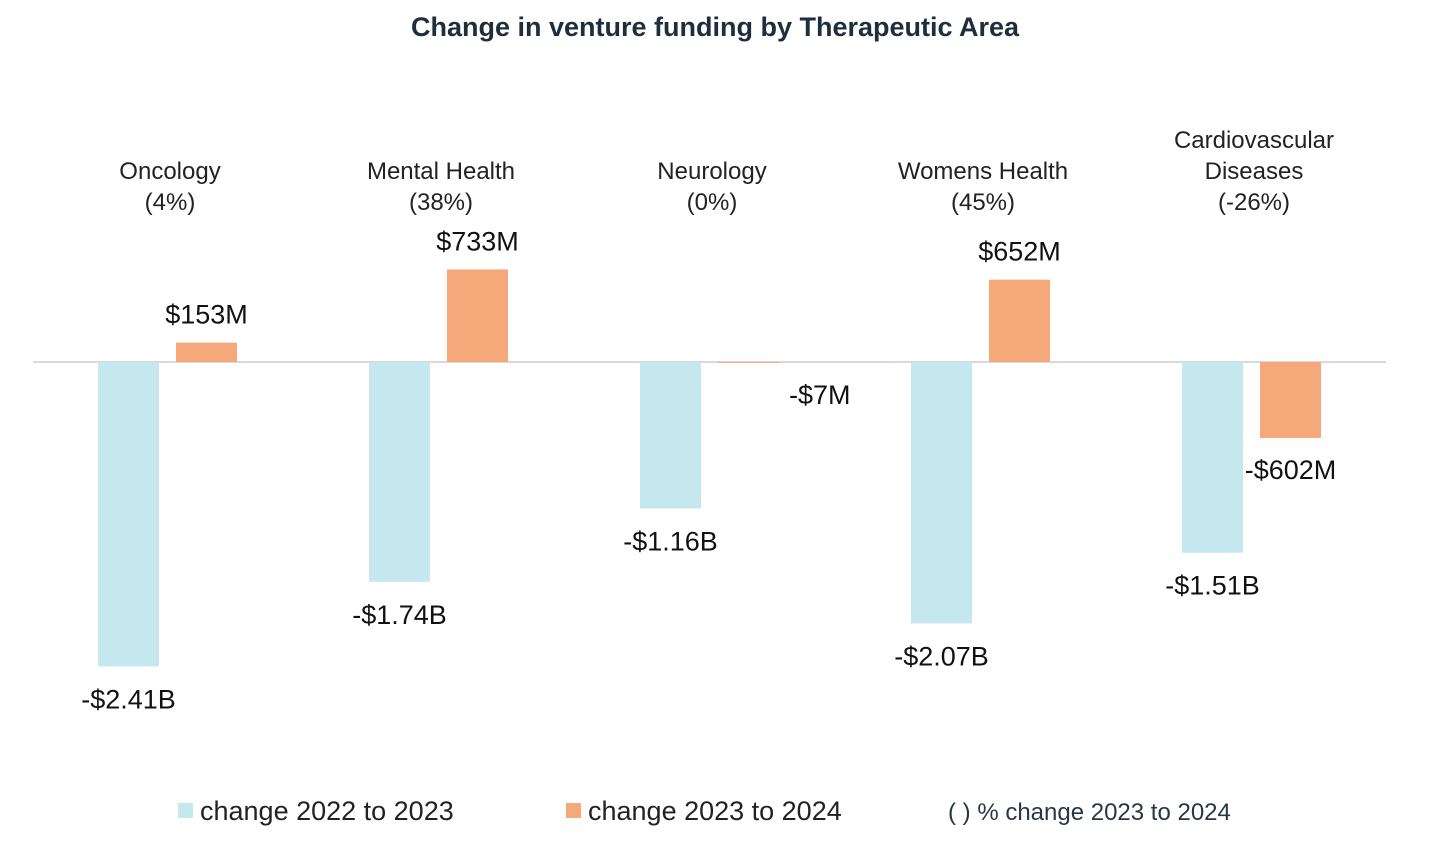  Describe the element at coordinates (1089, 812) in the screenshot. I see `legend-note: ( ) % change 2023 to 2024` at that location.